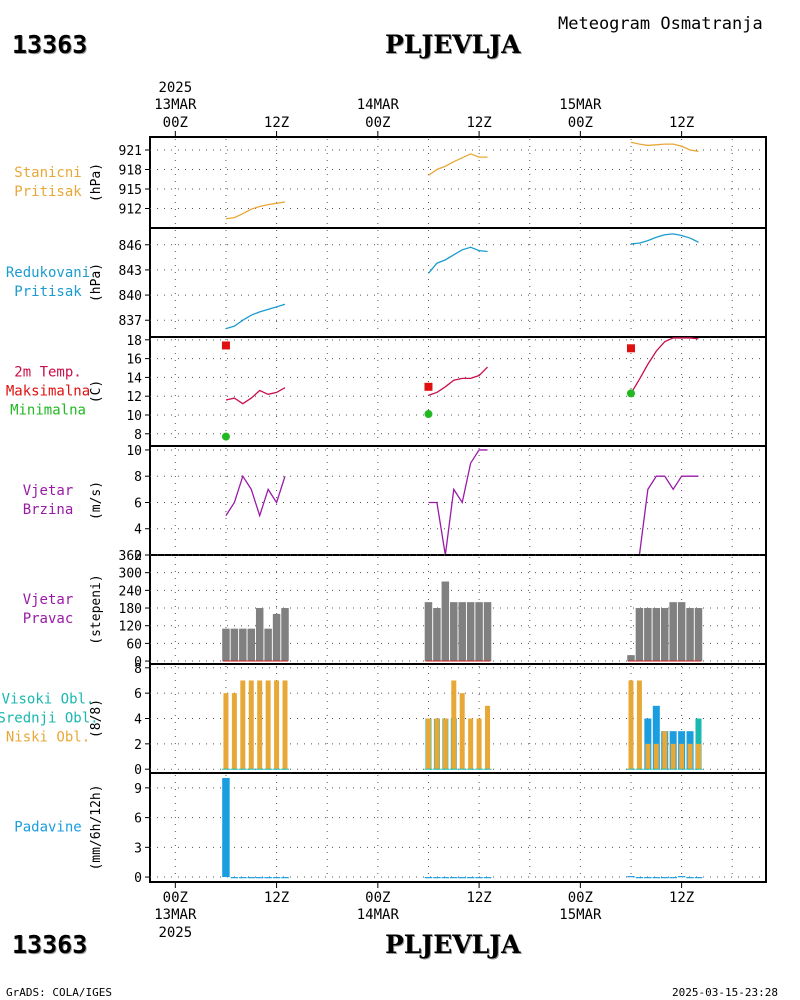  Describe the element at coordinates (130, 271) in the screenshot. I see `y-tick-label: 843` at that location.